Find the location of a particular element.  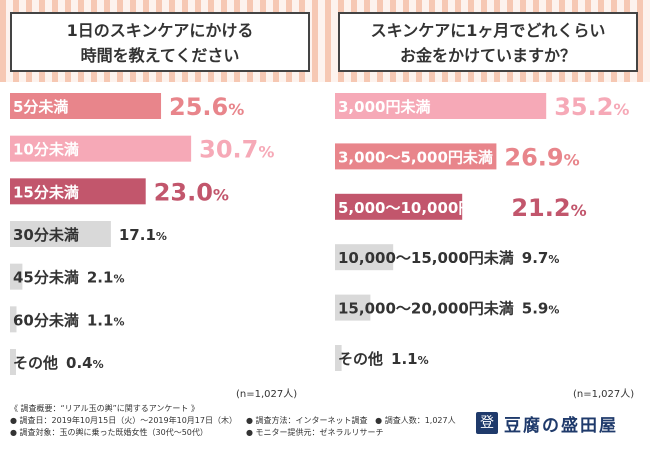

left-question-title: 1日のスキンケアにかける 時間を教えてください is located at coordinates (160, 42).